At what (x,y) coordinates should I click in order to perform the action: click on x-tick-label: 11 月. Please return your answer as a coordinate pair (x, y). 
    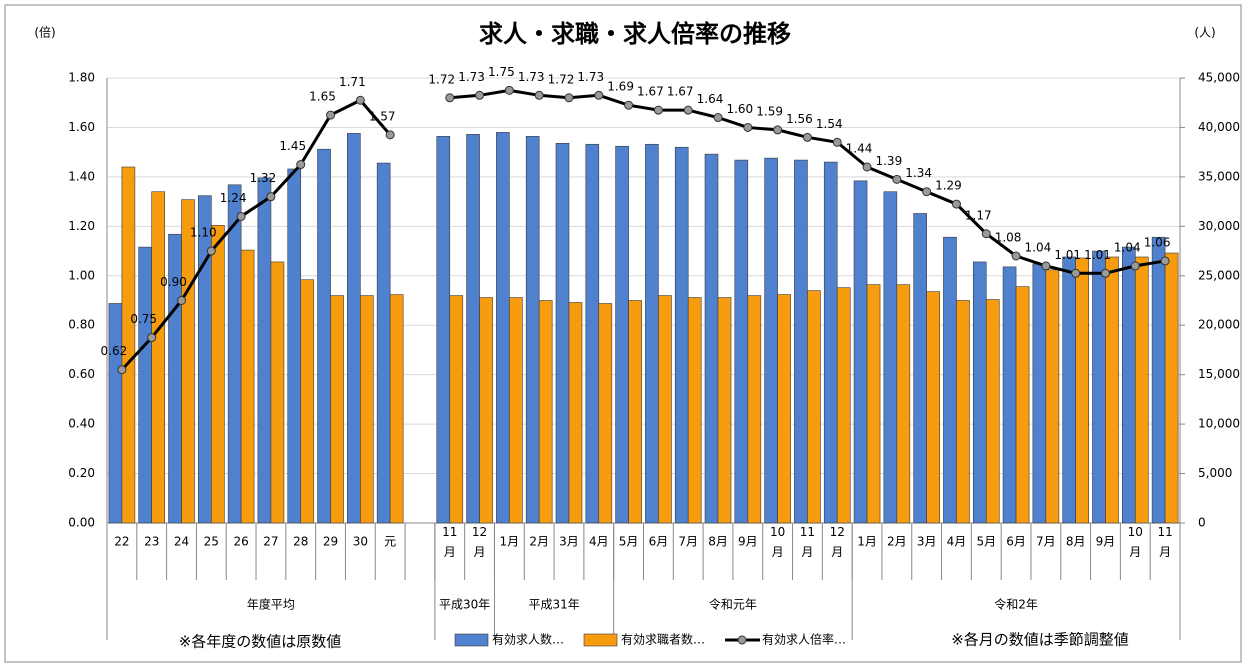
    Looking at the image, I should click on (807, 542).